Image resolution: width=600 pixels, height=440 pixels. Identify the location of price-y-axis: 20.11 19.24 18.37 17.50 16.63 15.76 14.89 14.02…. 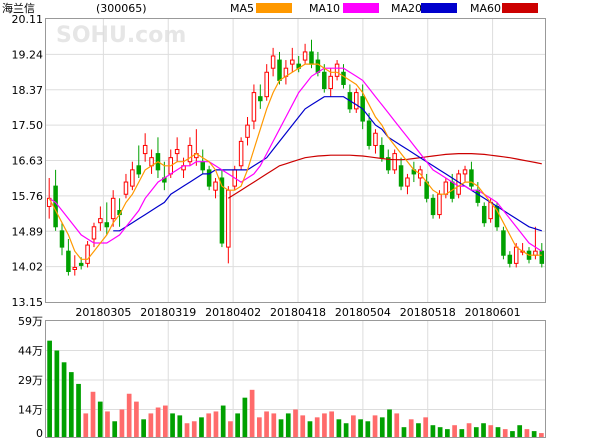
(28, 161).